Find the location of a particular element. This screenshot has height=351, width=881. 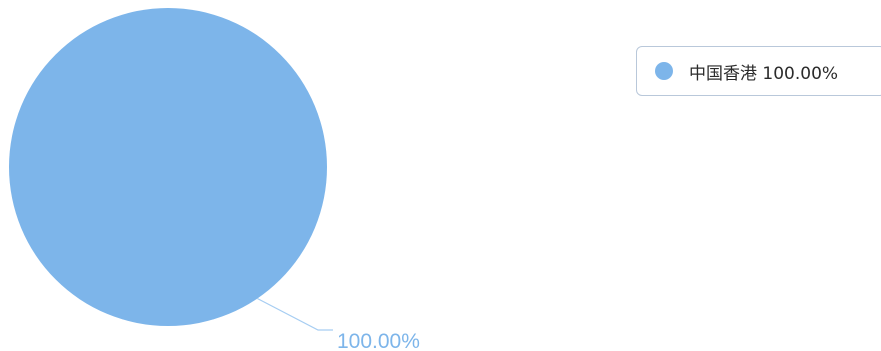

pie-leader-line is located at coordinates (295, 314).